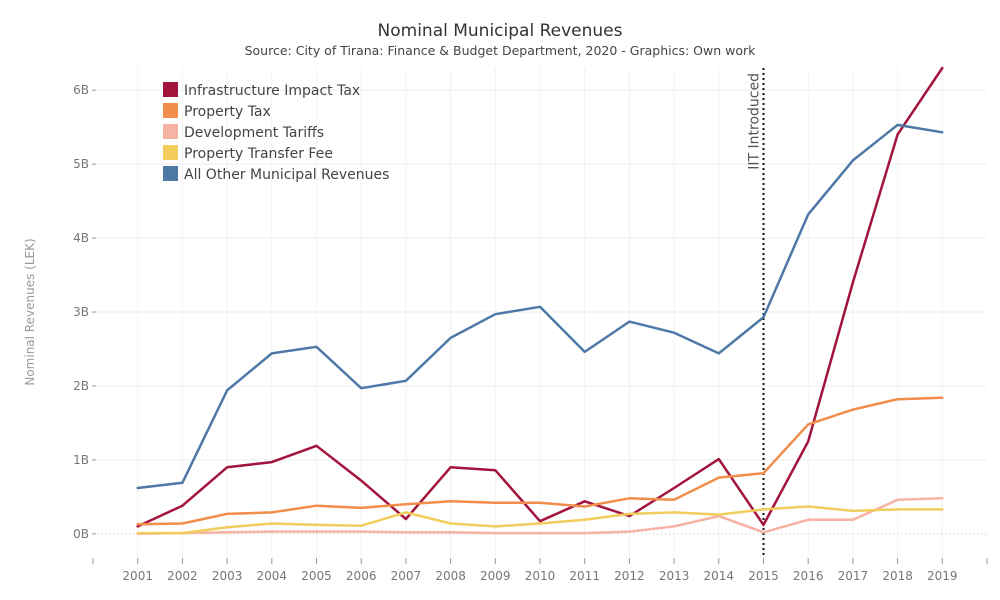 Image resolution: width=1000 pixels, height=600 pixels. What do you see at coordinates (227, 112) in the screenshot?
I see `legend-label: Property Tax` at bounding box center [227, 112].